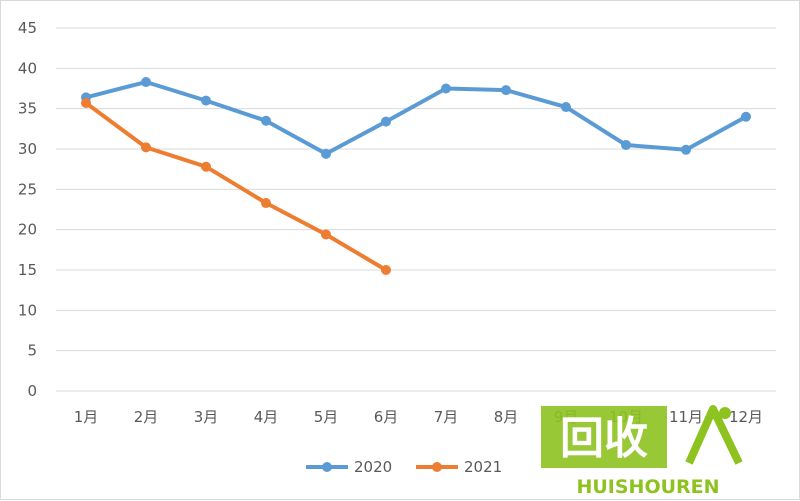 The height and width of the screenshot is (501, 800). I want to click on watermark-brand-text: HUISHOUREN, so click(647, 487).